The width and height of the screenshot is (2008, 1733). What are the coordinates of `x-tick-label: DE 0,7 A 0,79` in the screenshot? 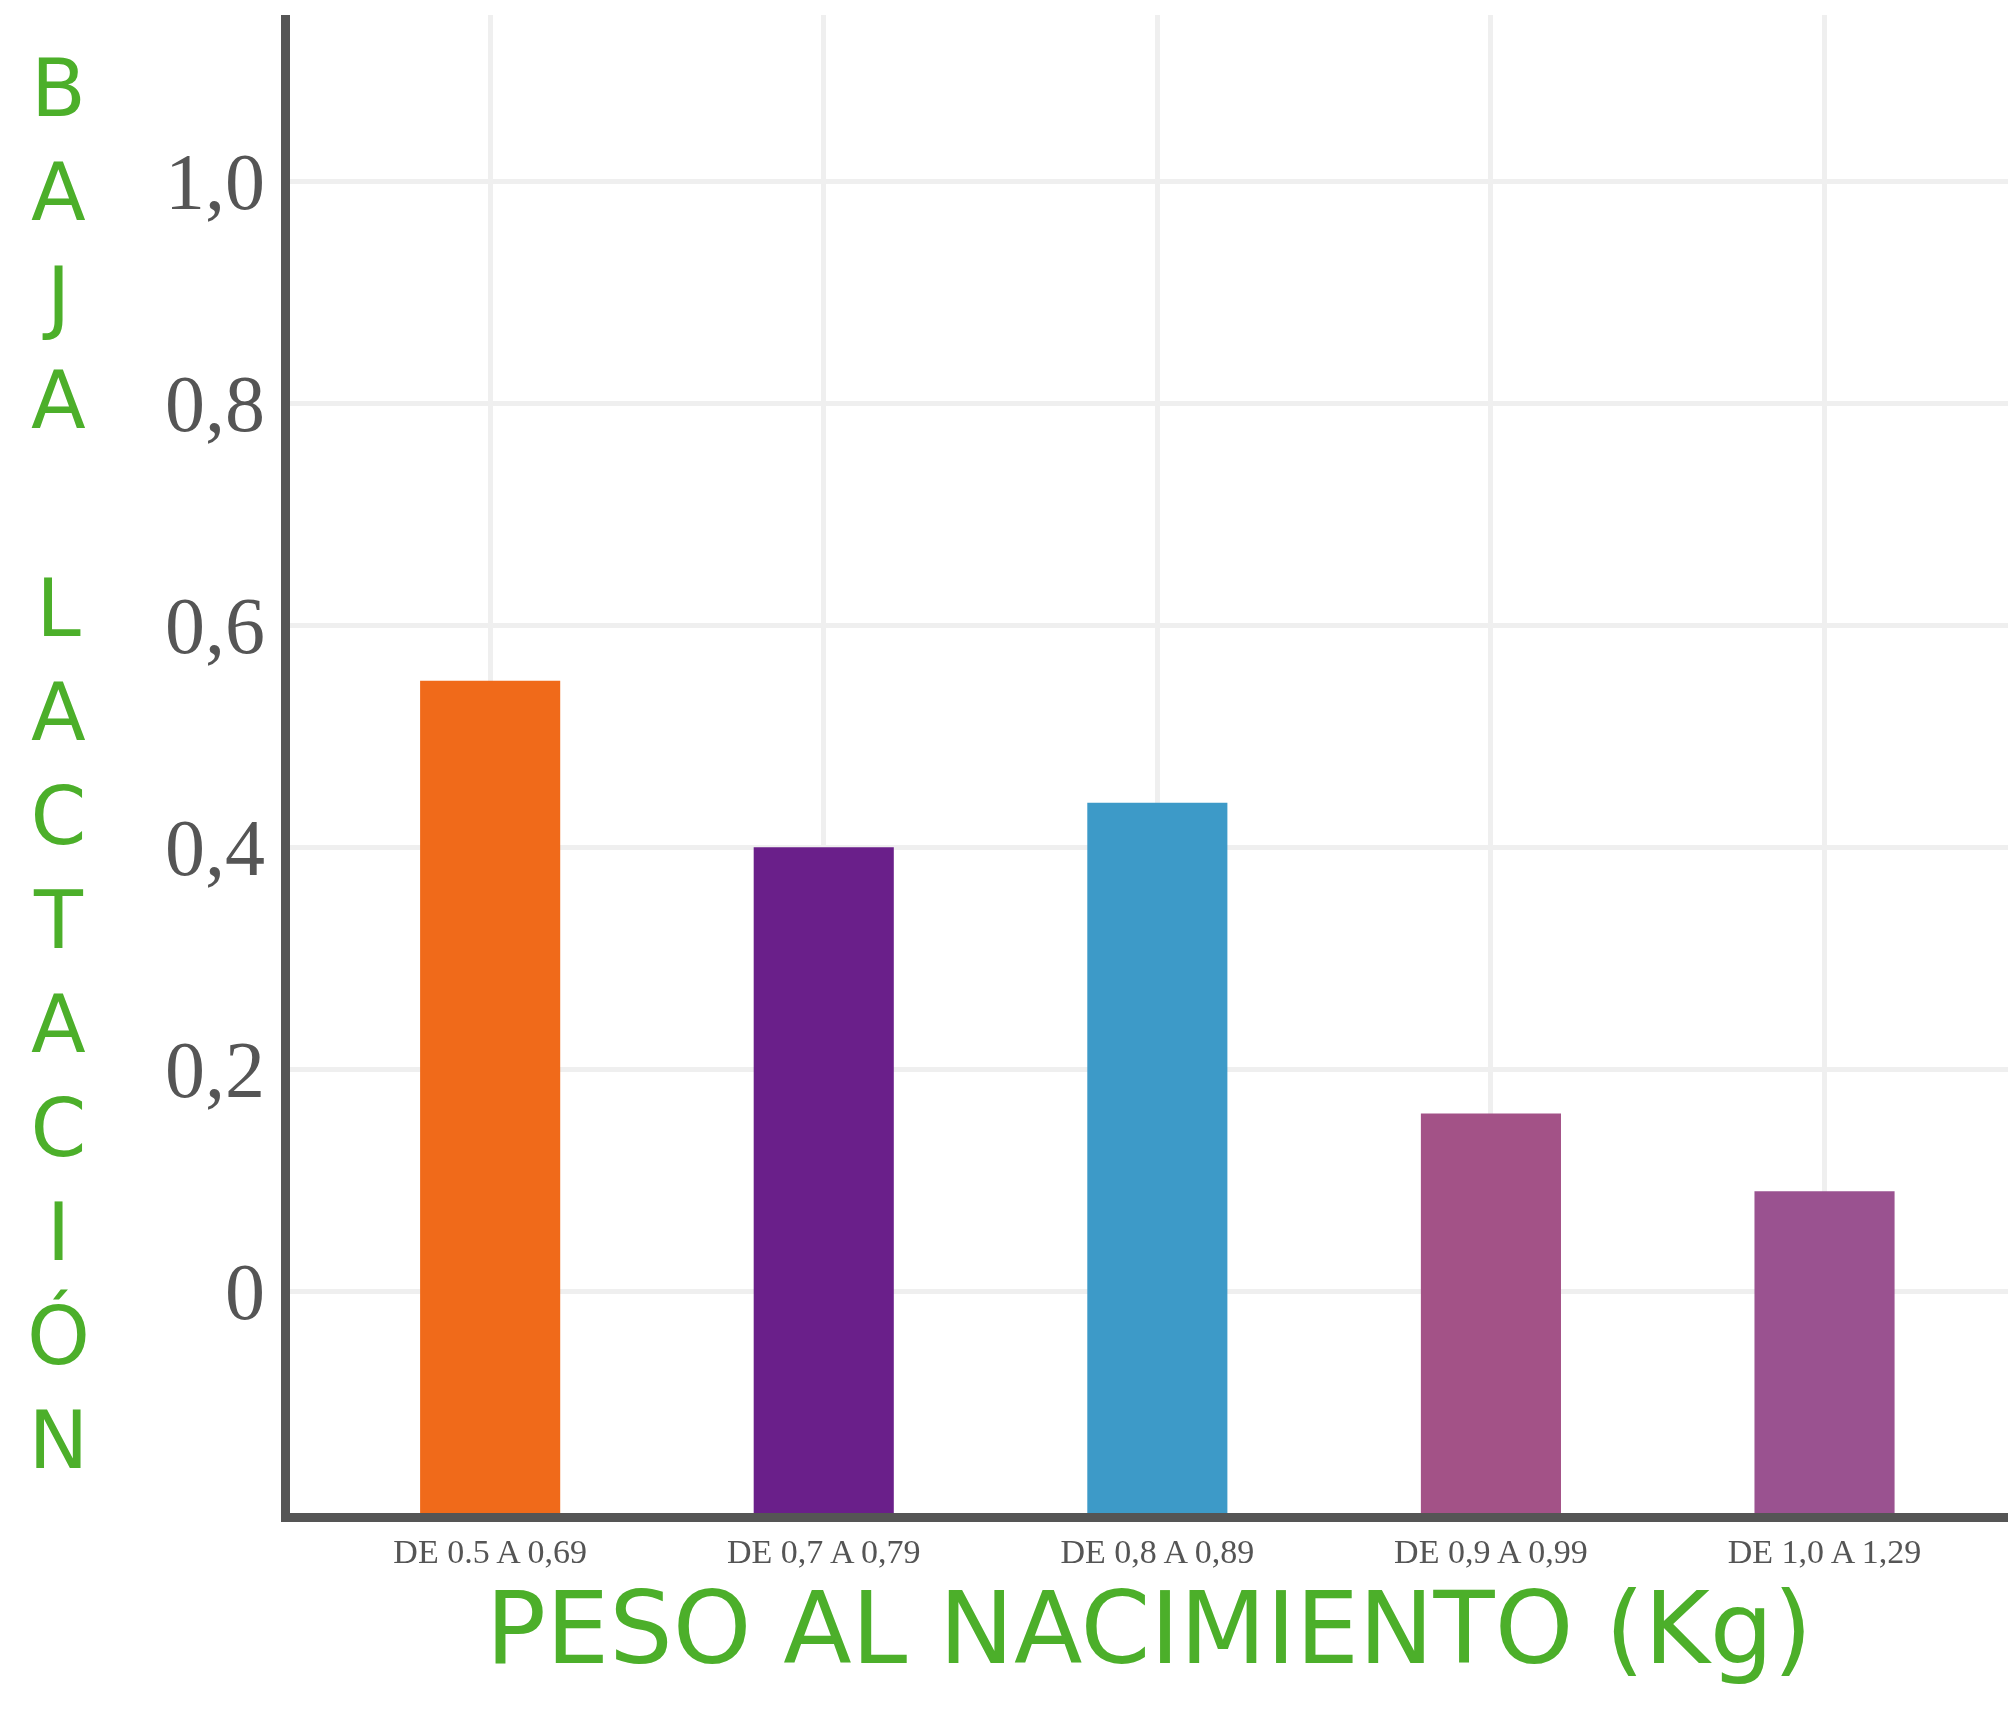 It's located at (823, 1551).